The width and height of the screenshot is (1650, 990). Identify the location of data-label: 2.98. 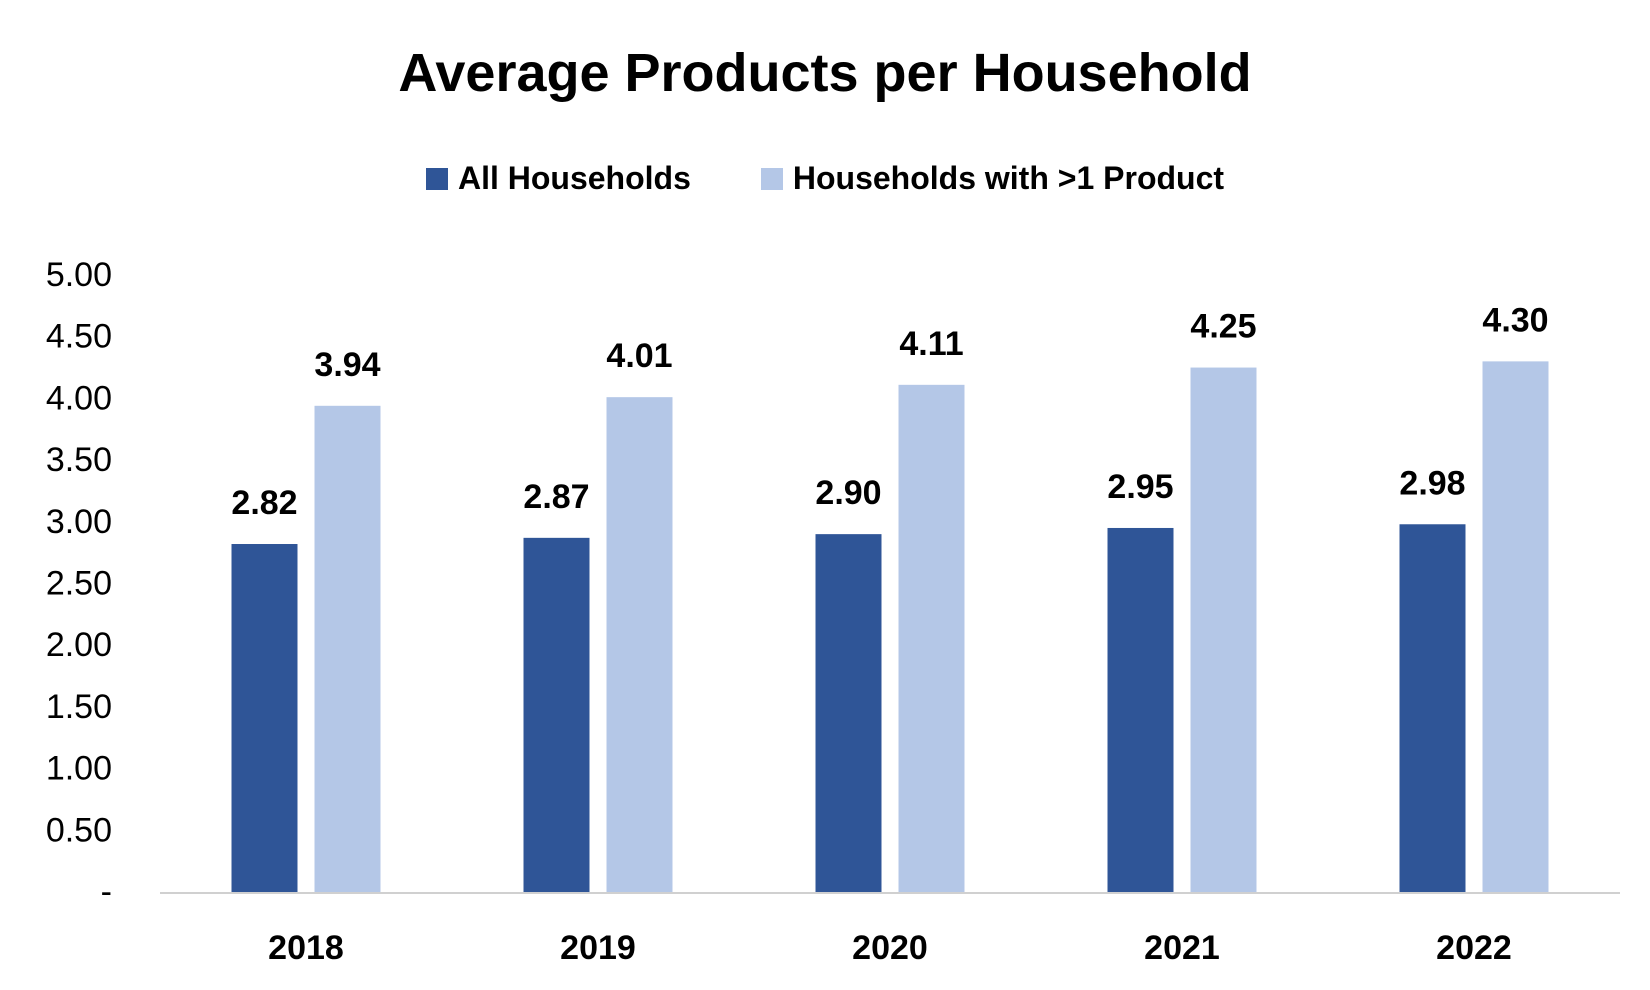
(1432, 483).